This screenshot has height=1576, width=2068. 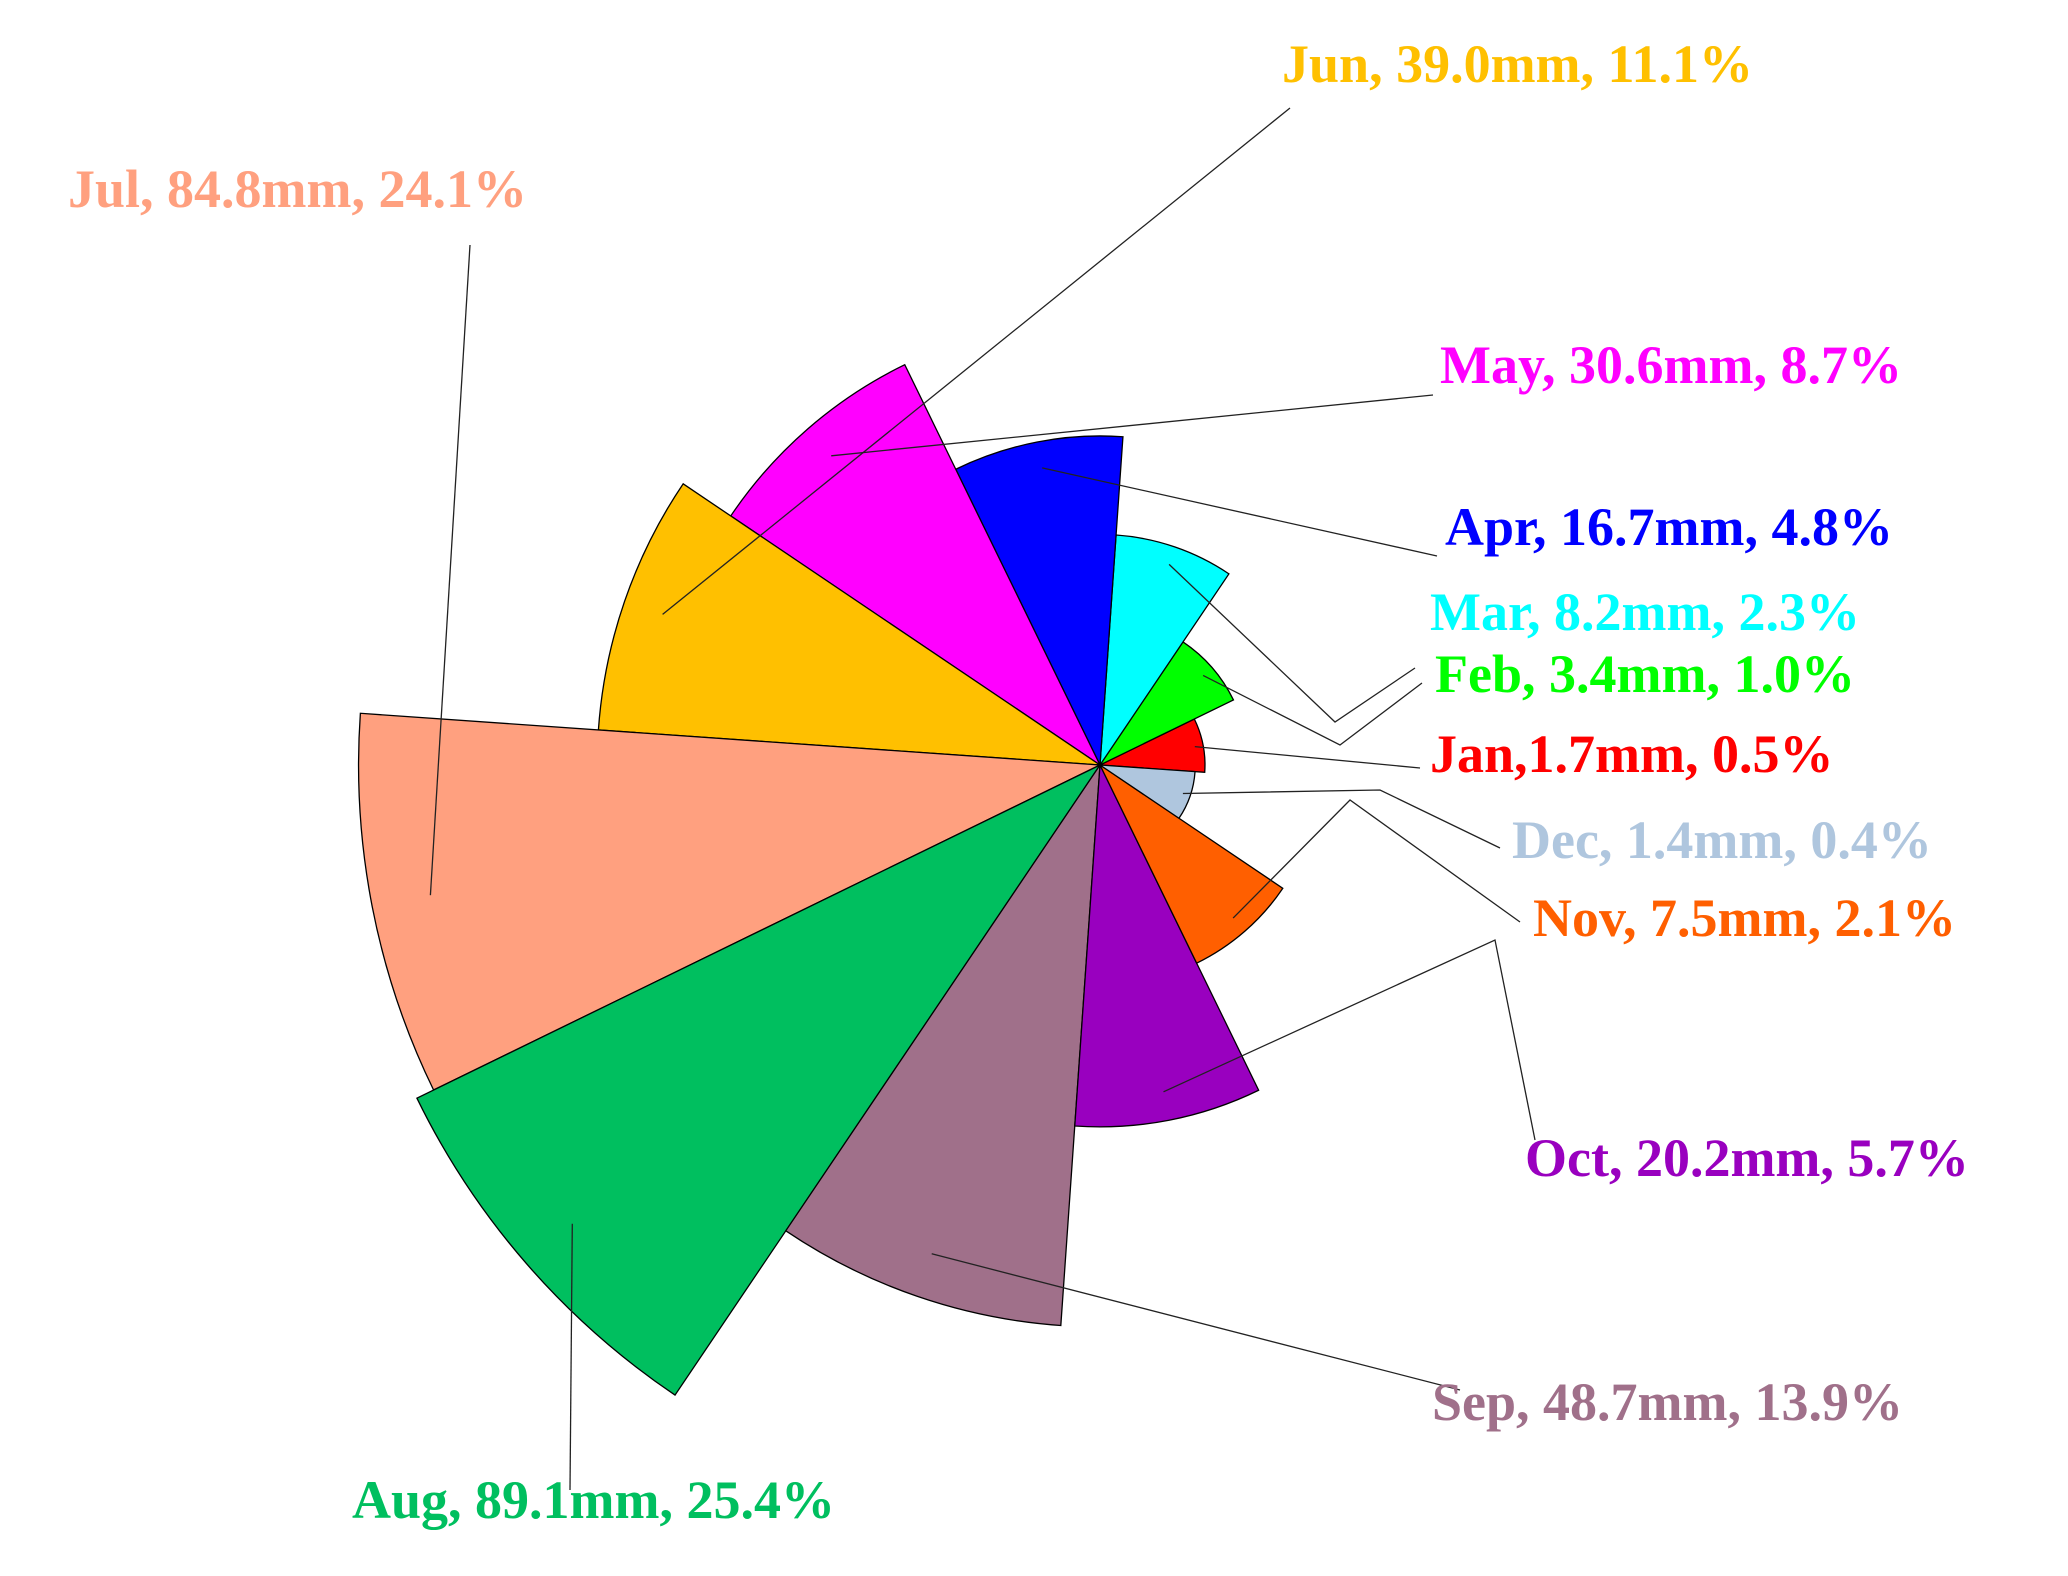 I want to click on label-may: May, 30.6mm, 8.7%, so click(x=1671, y=365).